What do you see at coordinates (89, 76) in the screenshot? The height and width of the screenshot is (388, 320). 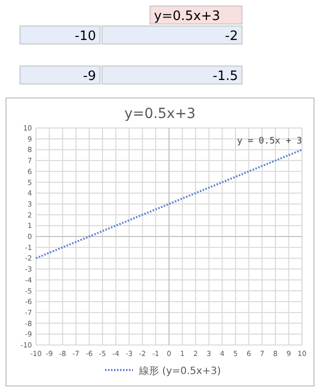 I see `text: -9` at bounding box center [89, 76].